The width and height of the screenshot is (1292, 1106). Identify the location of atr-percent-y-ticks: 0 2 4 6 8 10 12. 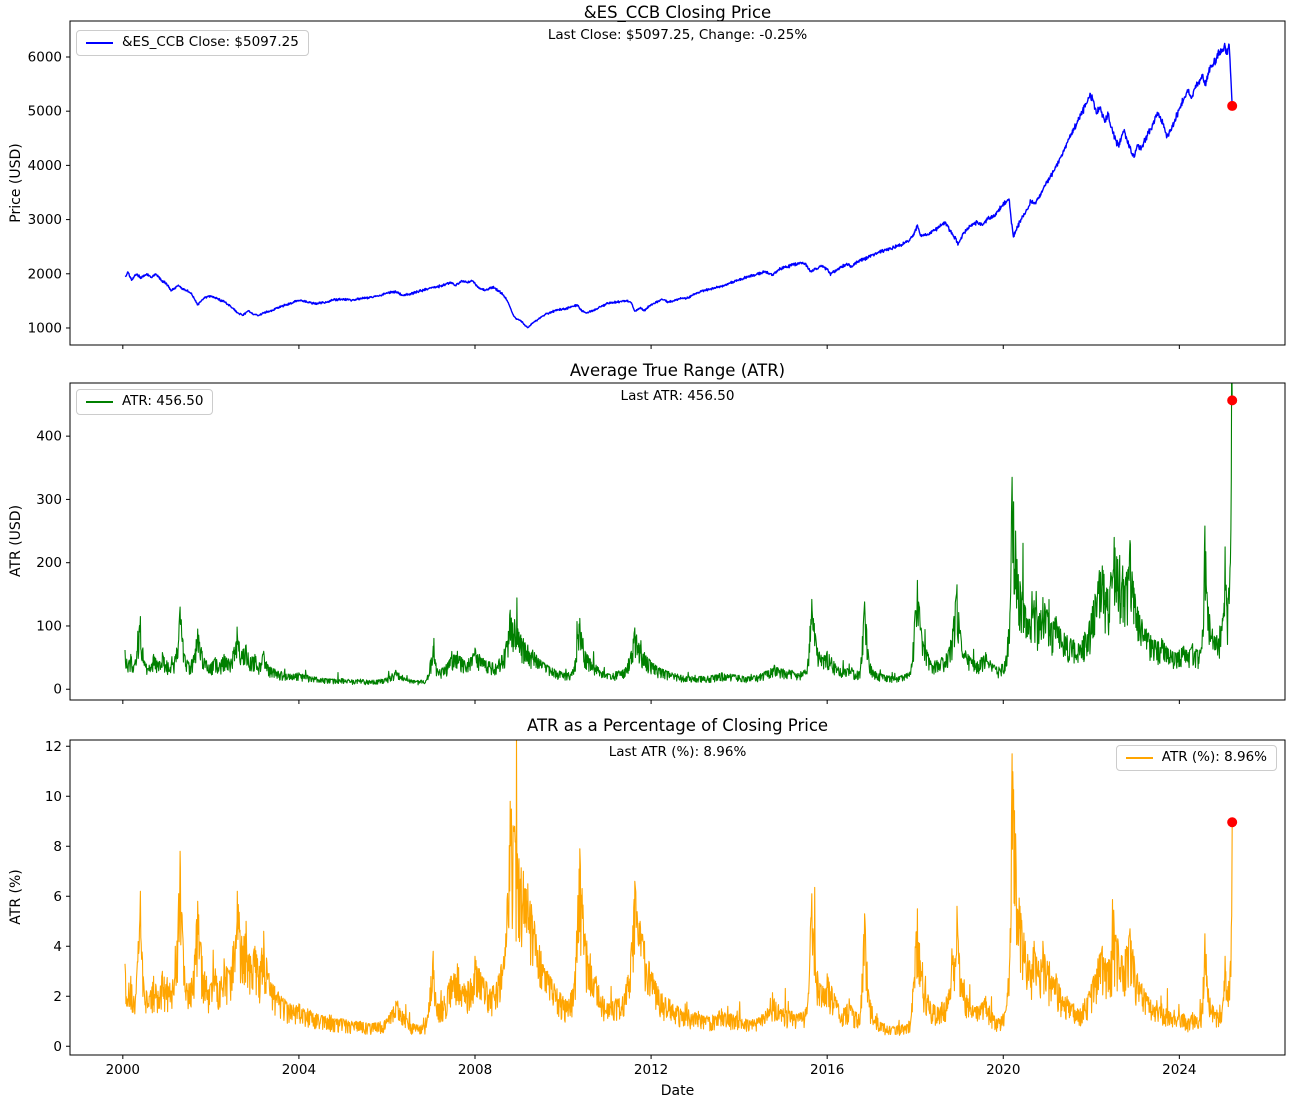
(57, 897).